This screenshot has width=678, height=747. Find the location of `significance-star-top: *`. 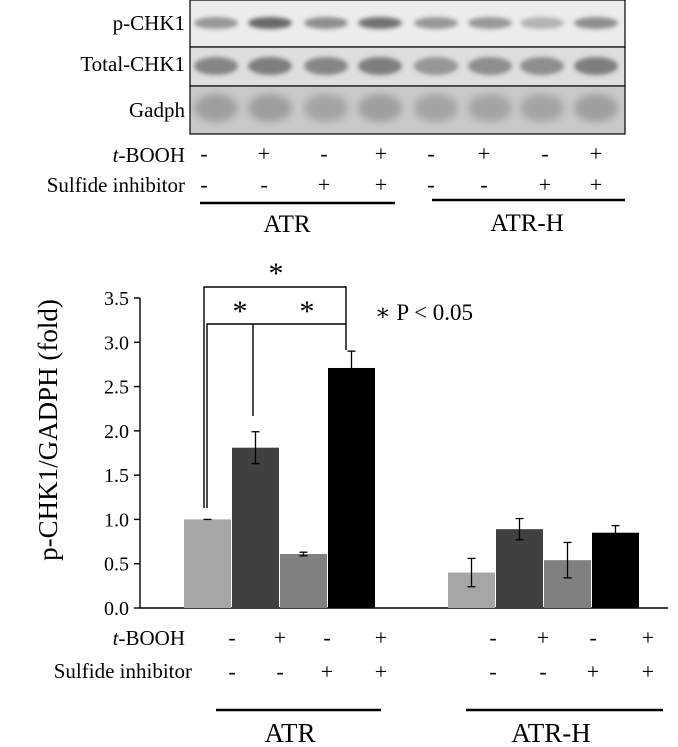

significance-star-top: * is located at coordinates (276, 273).